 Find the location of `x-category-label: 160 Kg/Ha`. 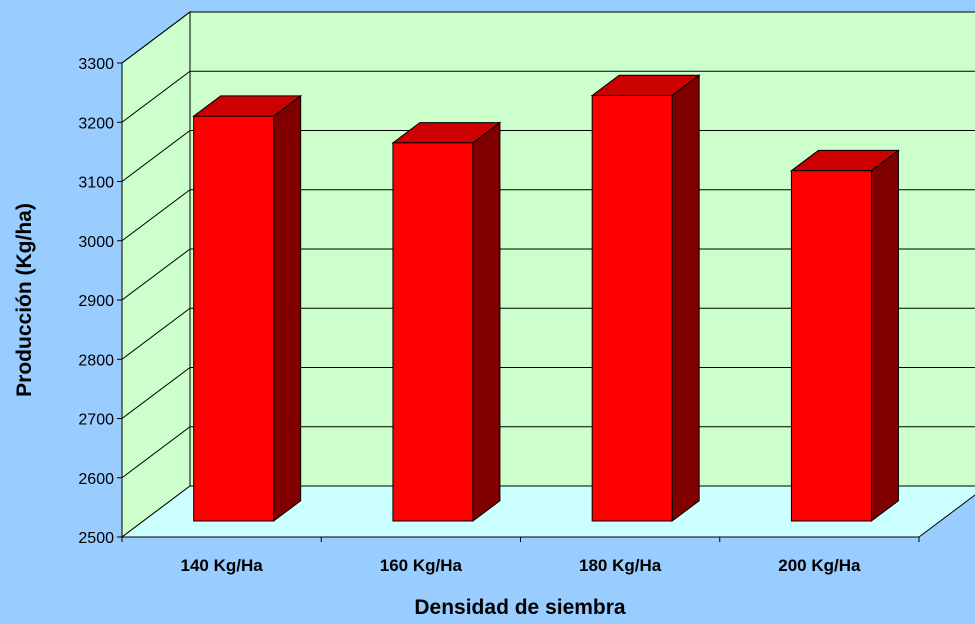

x-category-label: 160 Kg/Ha is located at coordinates (421, 565).